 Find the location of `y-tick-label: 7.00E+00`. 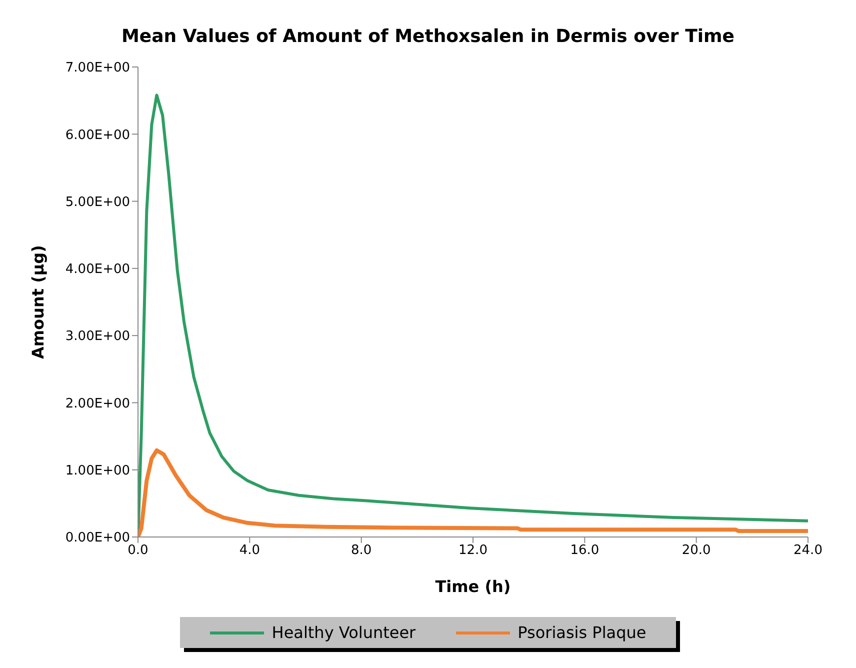

y-tick-label: 7.00E+00 is located at coordinates (97, 68).